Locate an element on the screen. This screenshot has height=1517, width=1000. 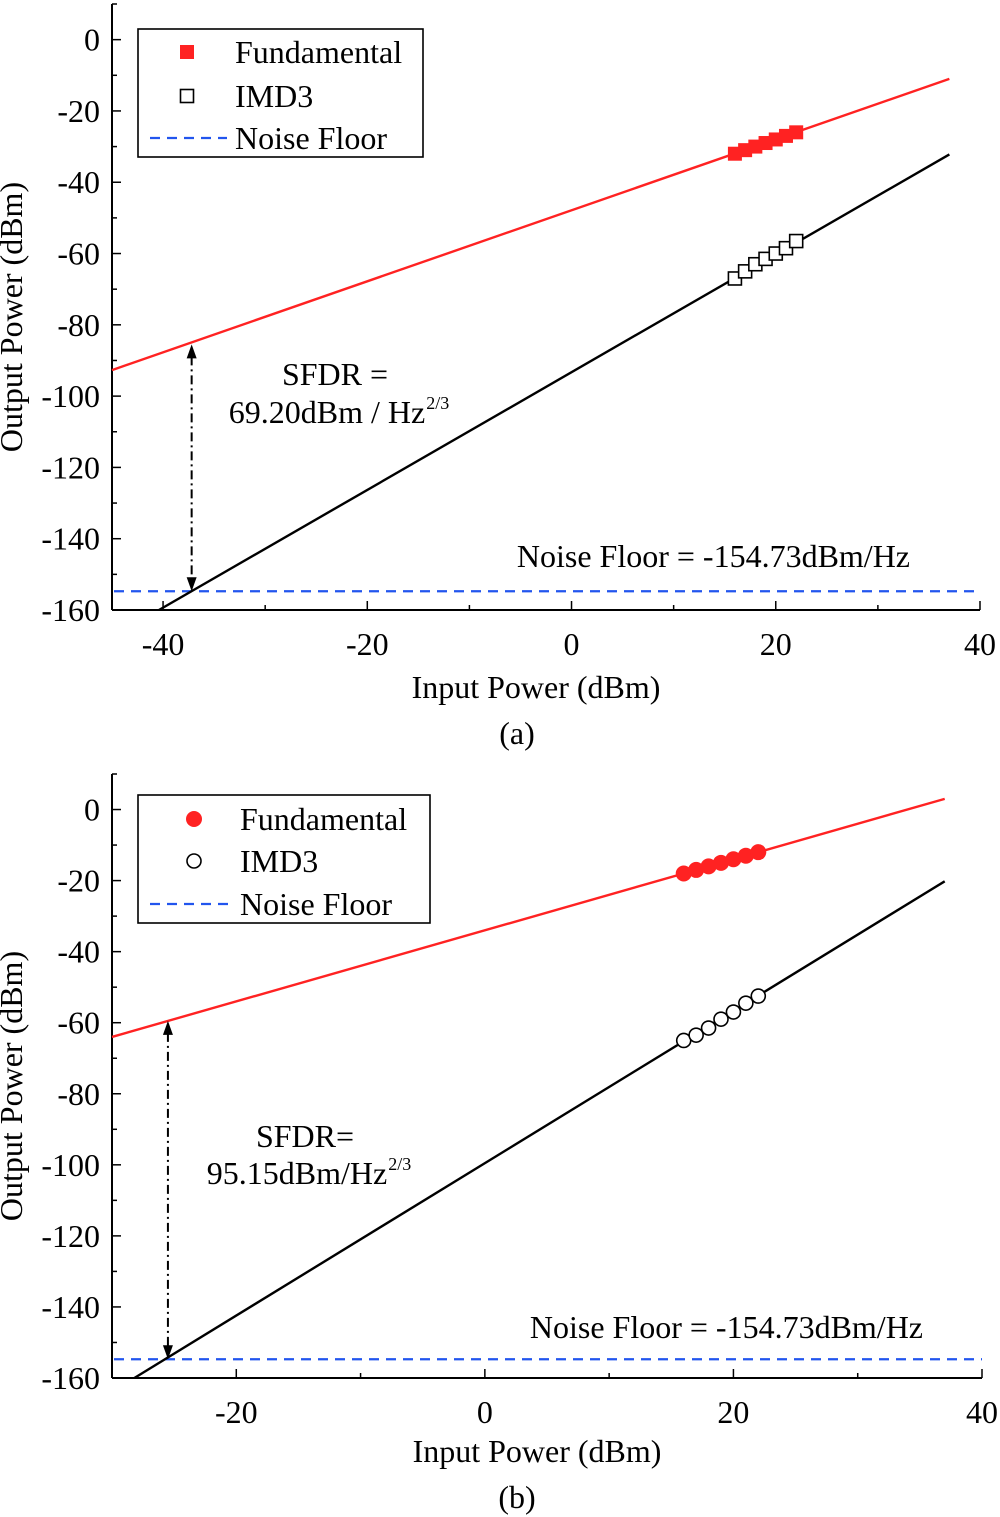
sfdr-label: SFDR= is located at coordinates (305, 1136).